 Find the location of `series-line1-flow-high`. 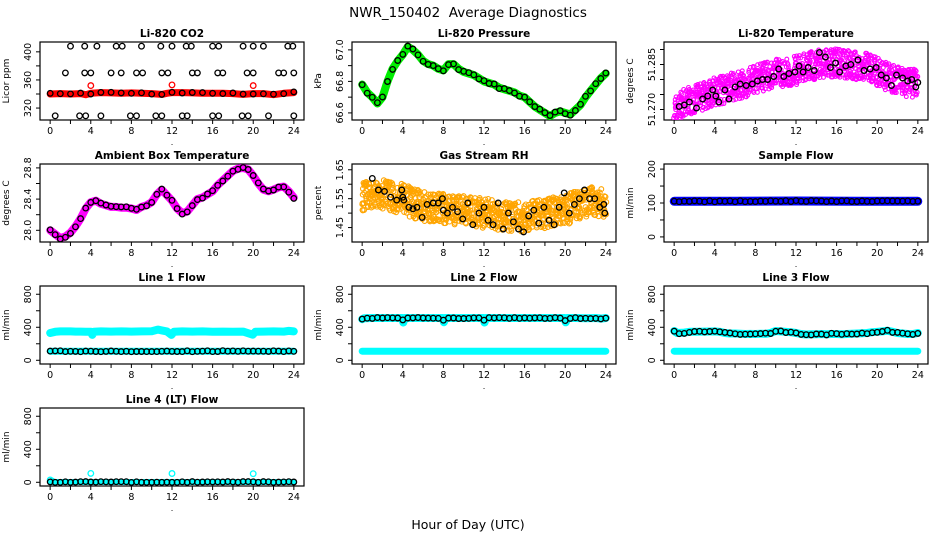

series-line1-flow-high is located at coordinates (172, 332).